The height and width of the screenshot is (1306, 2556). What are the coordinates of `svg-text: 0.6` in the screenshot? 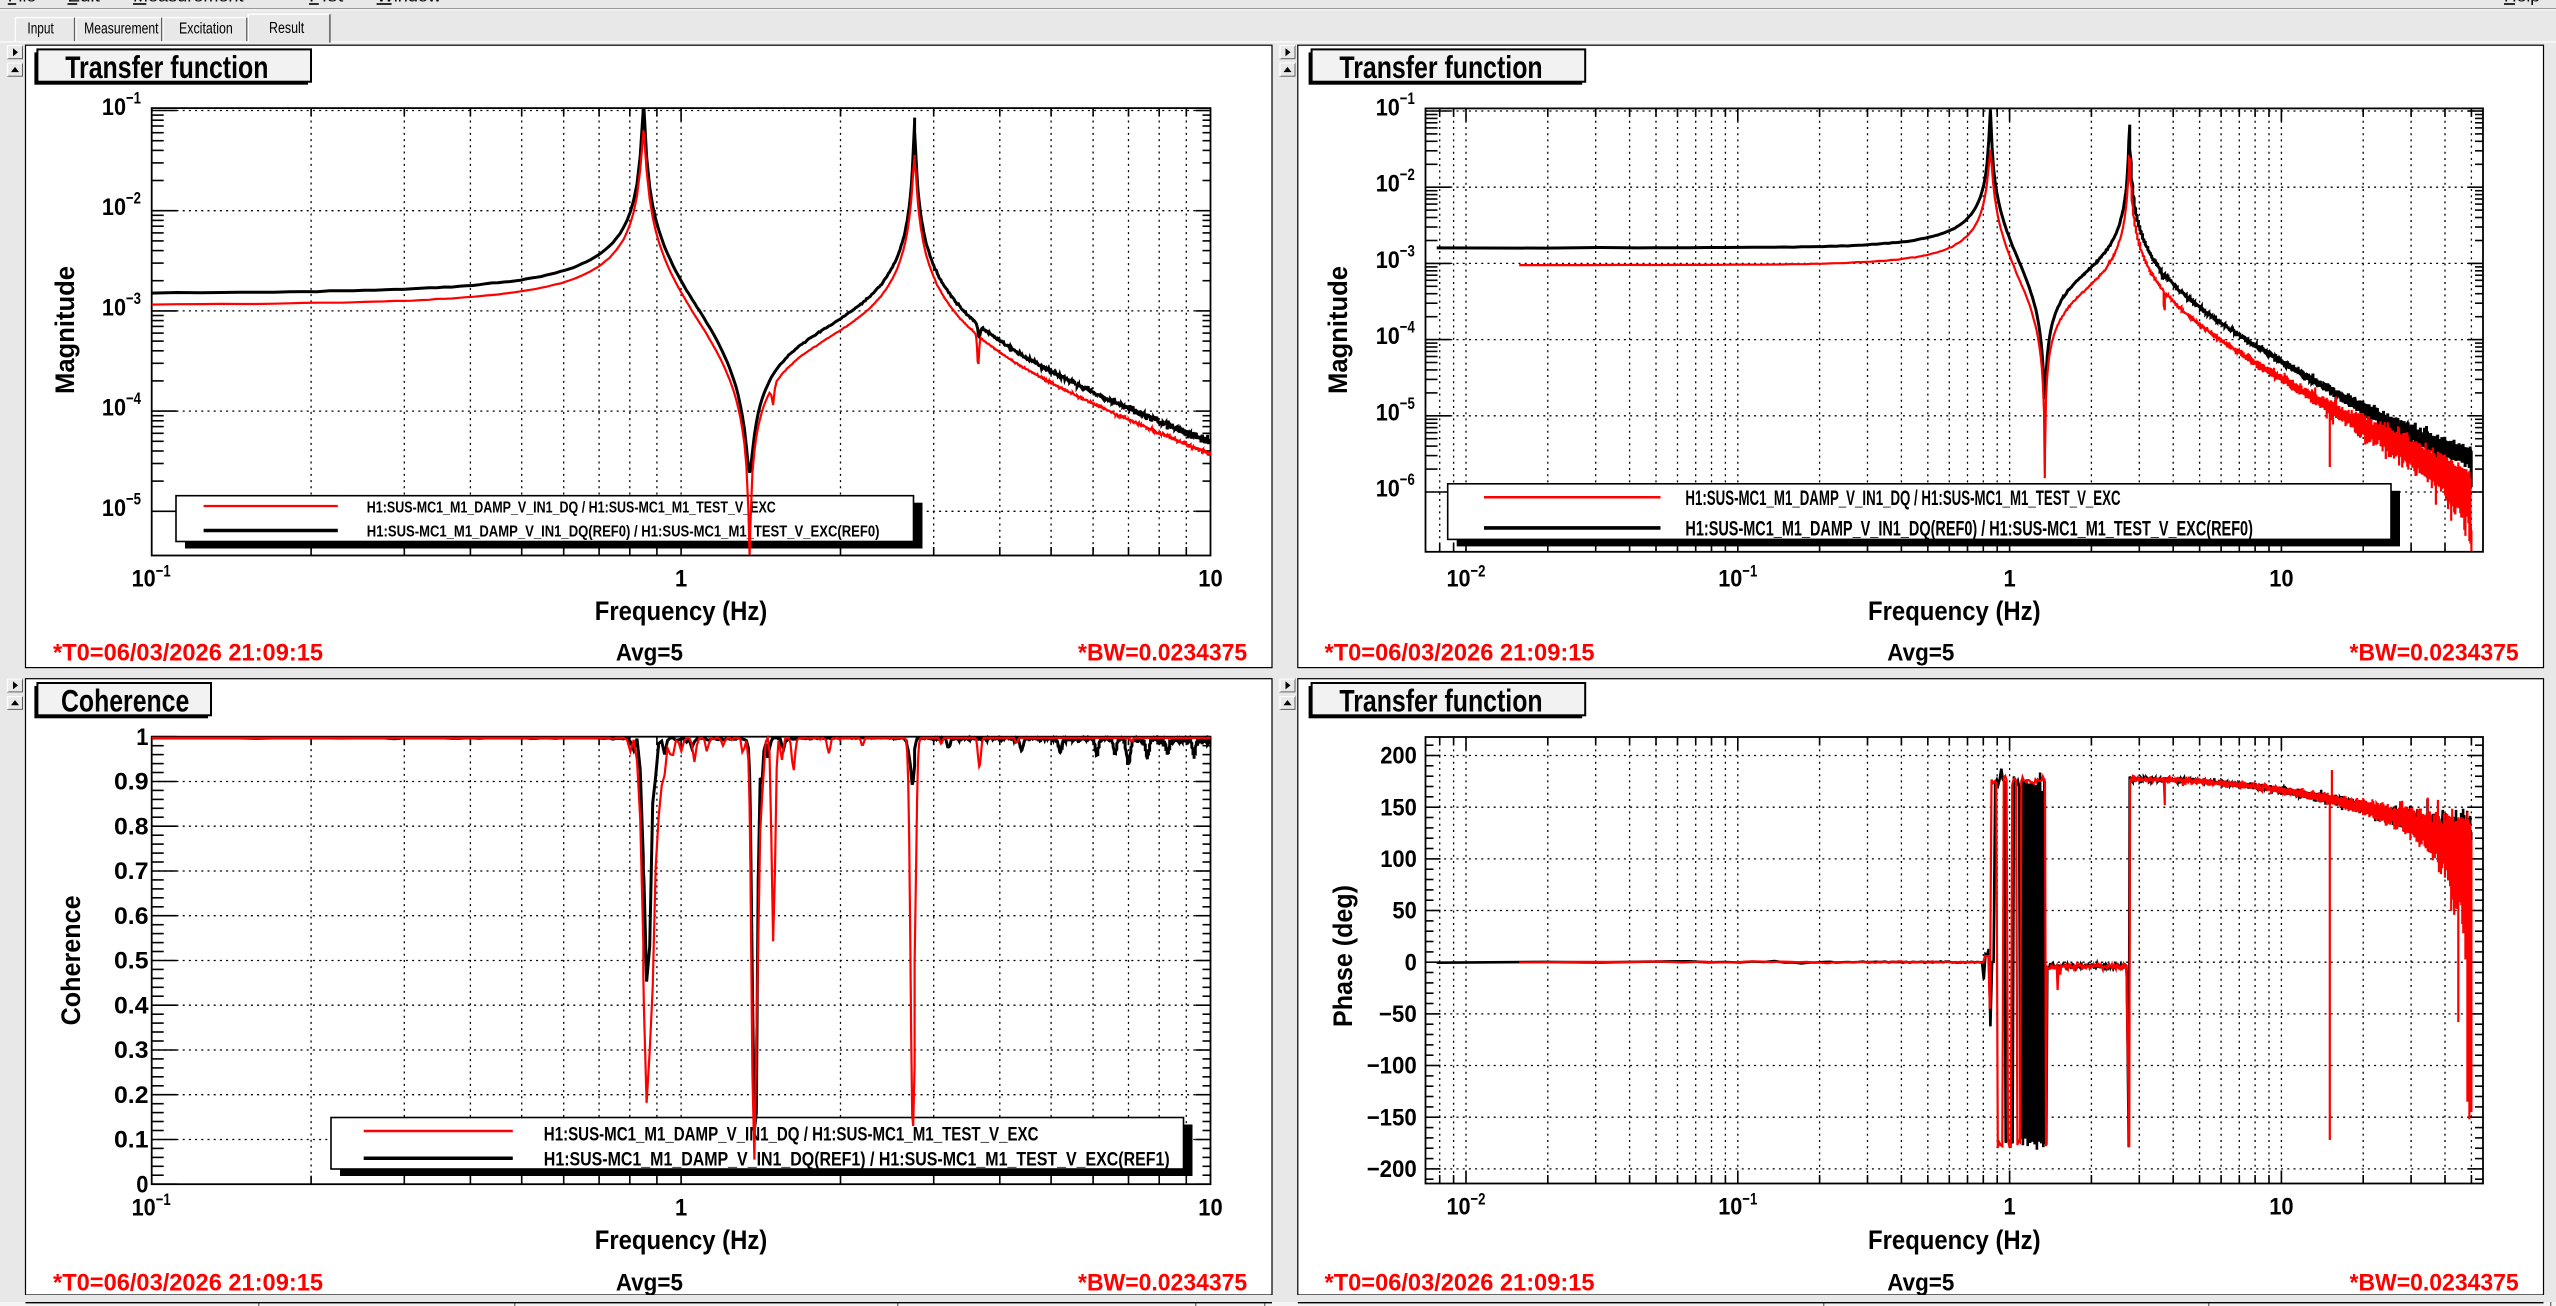 It's located at (131, 916).